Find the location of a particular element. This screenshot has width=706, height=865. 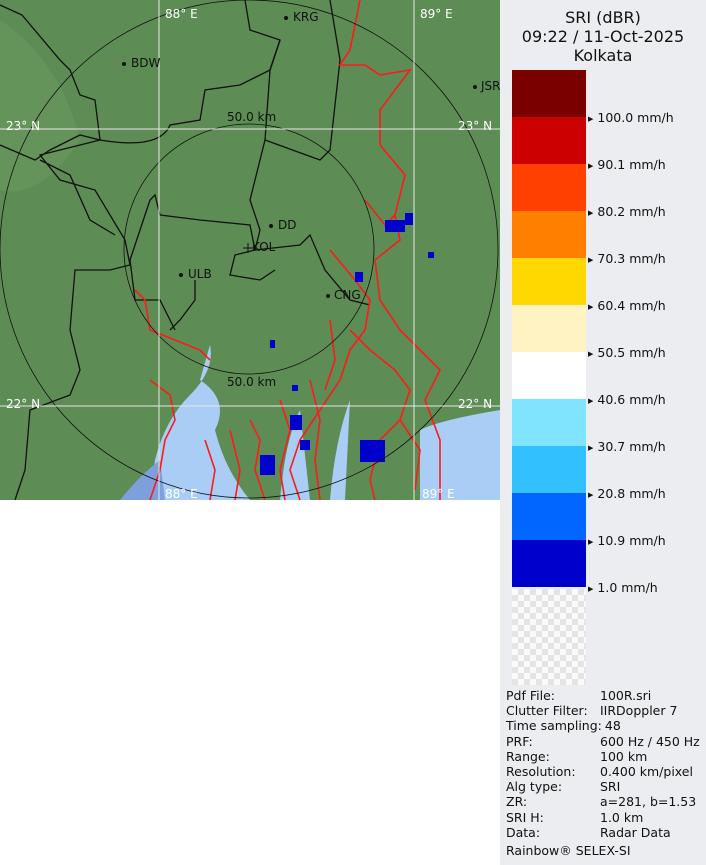

legend-label: ▶ 60.4 mm/h is located at coordinates (627, 305).